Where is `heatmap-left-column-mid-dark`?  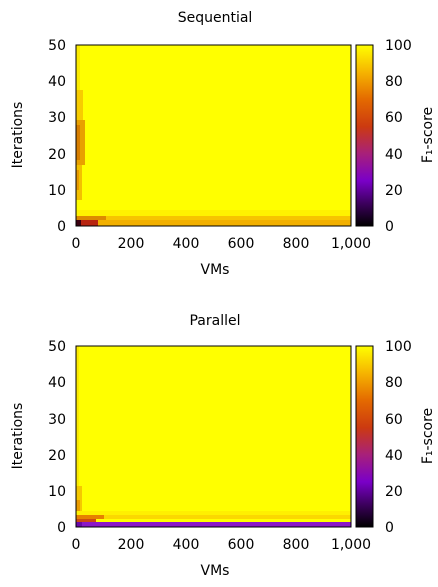
heatmap-left-column-mid-dark is located at coordinates (78, 142).